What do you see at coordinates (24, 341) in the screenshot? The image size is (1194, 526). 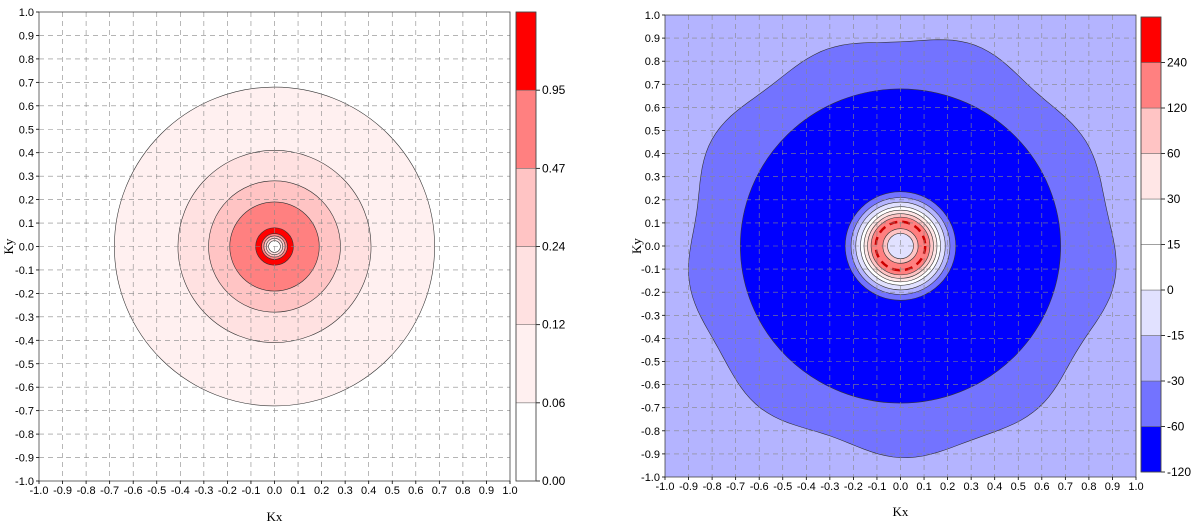 I see `y-tick-label: -0.4` at bounding box center [24, 341].